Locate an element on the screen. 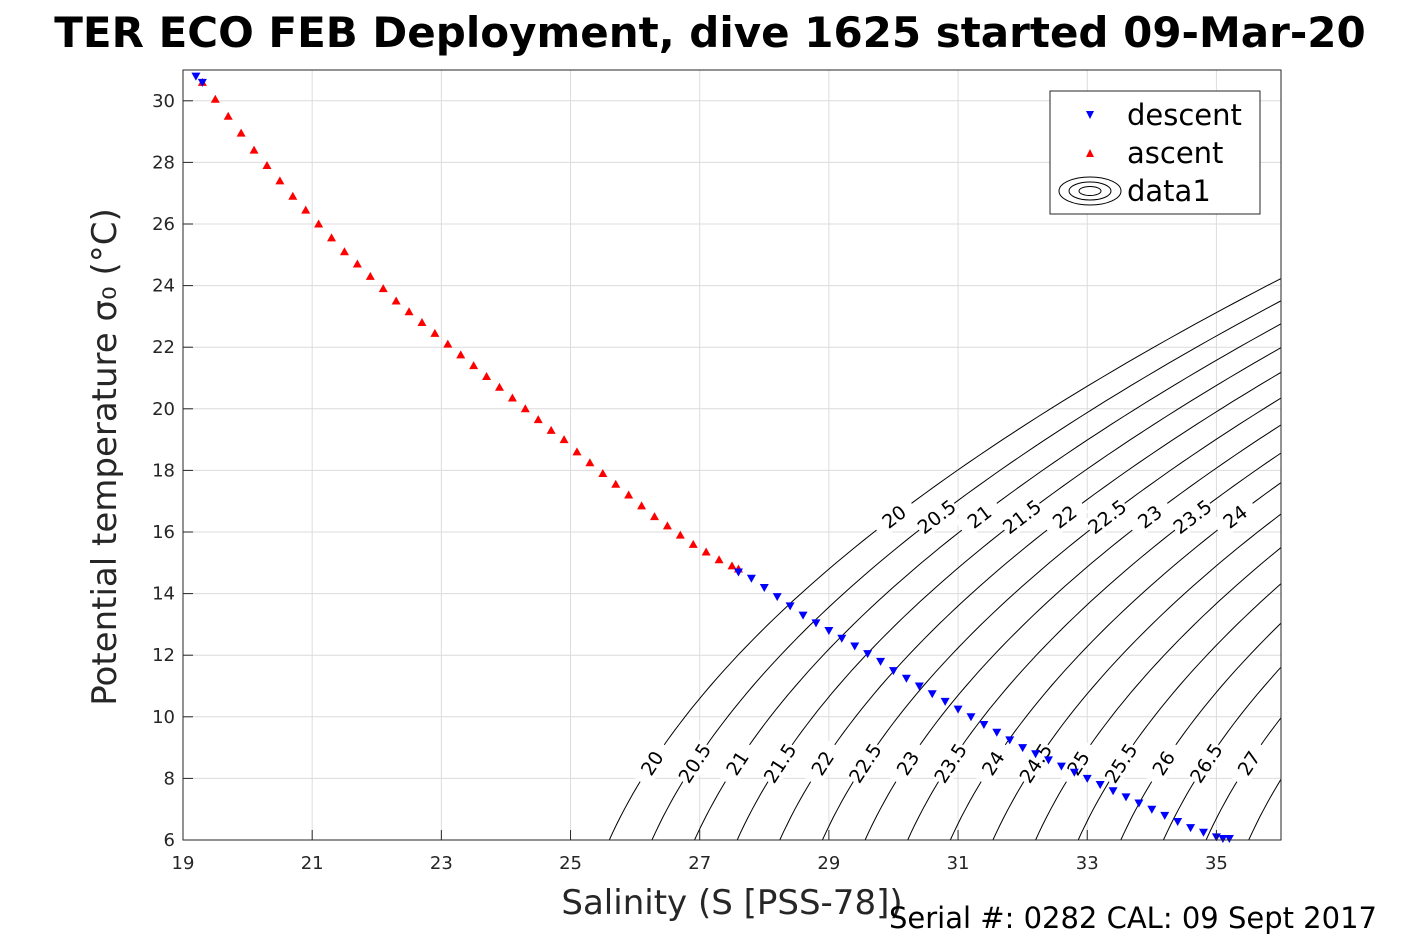  x-tick-label: 29 is located at coordinates (828, 863).